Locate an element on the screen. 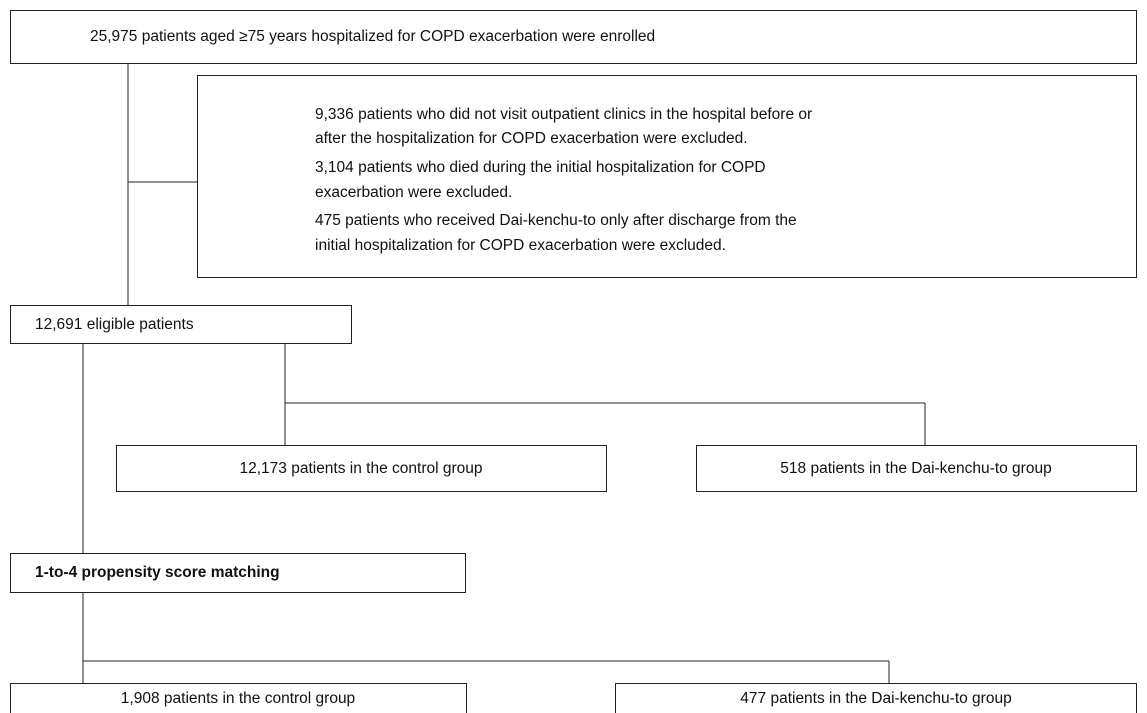 Image resolution: width=1147 pixels, height=713 pixels. node-line: exacerbation were excluded. is located at coordinates (413, 192).